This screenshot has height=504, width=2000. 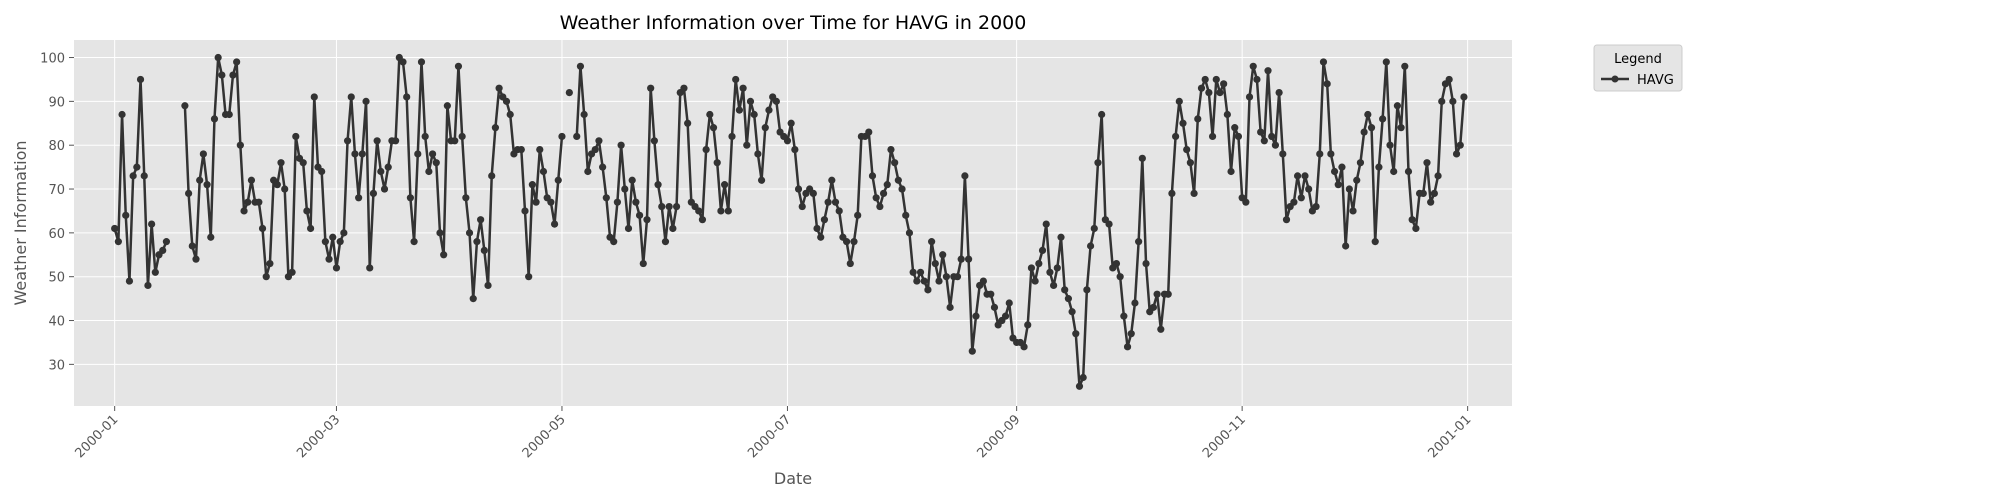 I want to click on y-tick-label: 50, so click(x=56, y=278).